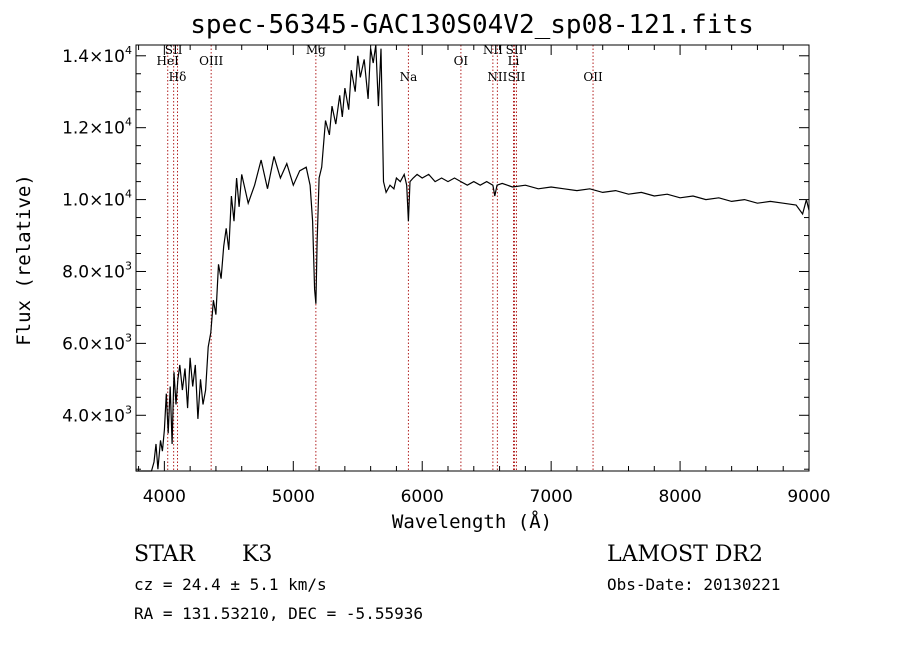 This screenshot has height=649, width=900. I want to click on spectral-line-label: Hδ, so click(178, 77).